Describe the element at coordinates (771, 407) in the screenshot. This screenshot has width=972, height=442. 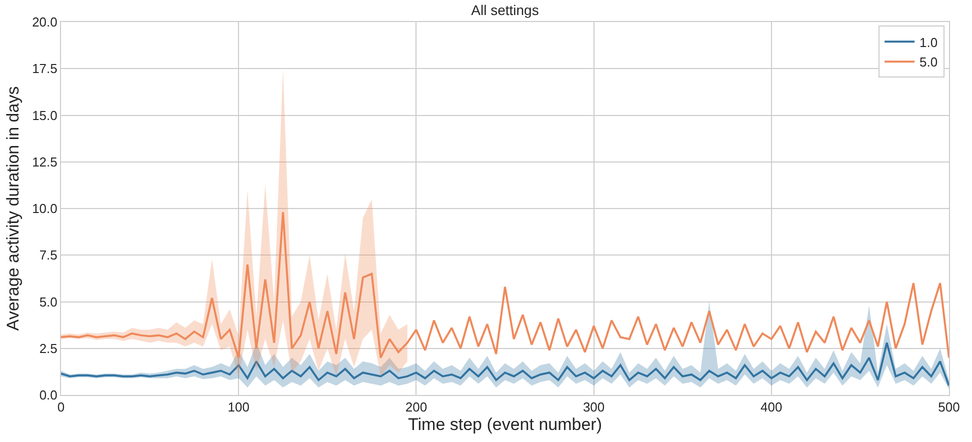
I see `x-tick-label: 400` at that location.